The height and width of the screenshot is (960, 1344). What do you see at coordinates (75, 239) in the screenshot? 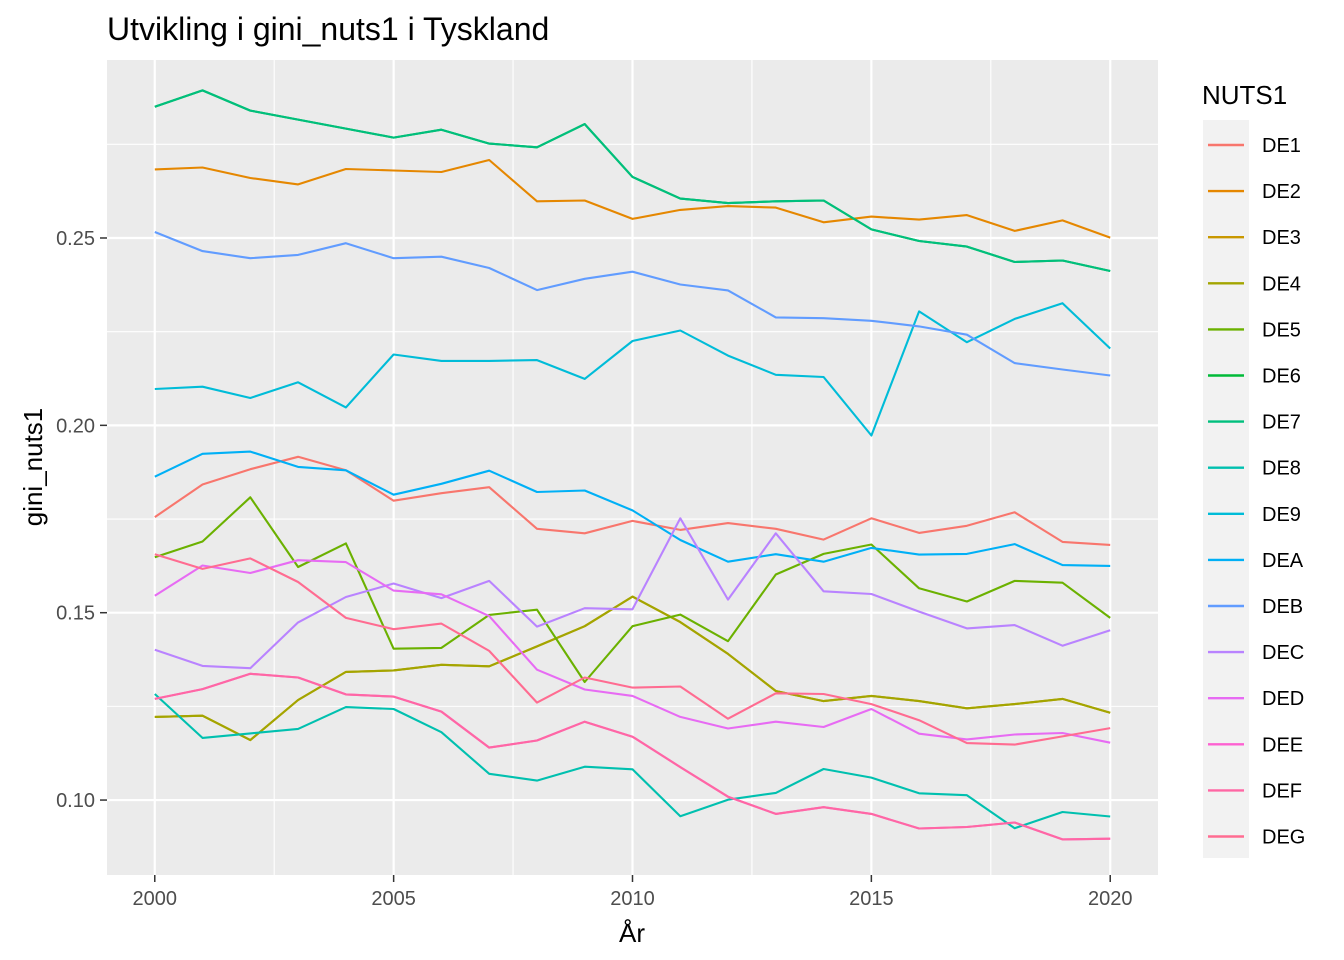
I see `y-tick-label: 0.25` at bounding box center [75, 239].